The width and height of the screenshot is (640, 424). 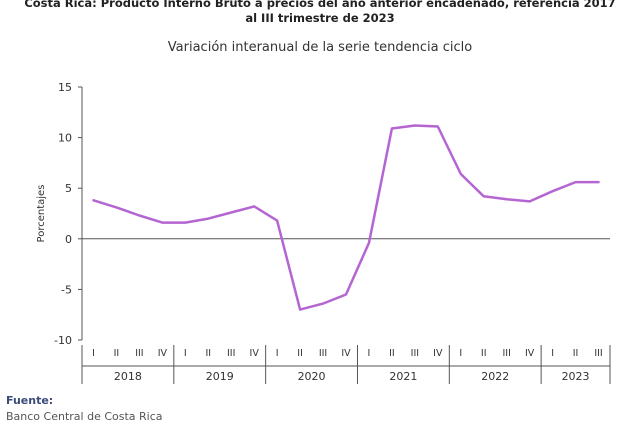 I want to click on y-tick-label: 5, so click(x=68, y=188).